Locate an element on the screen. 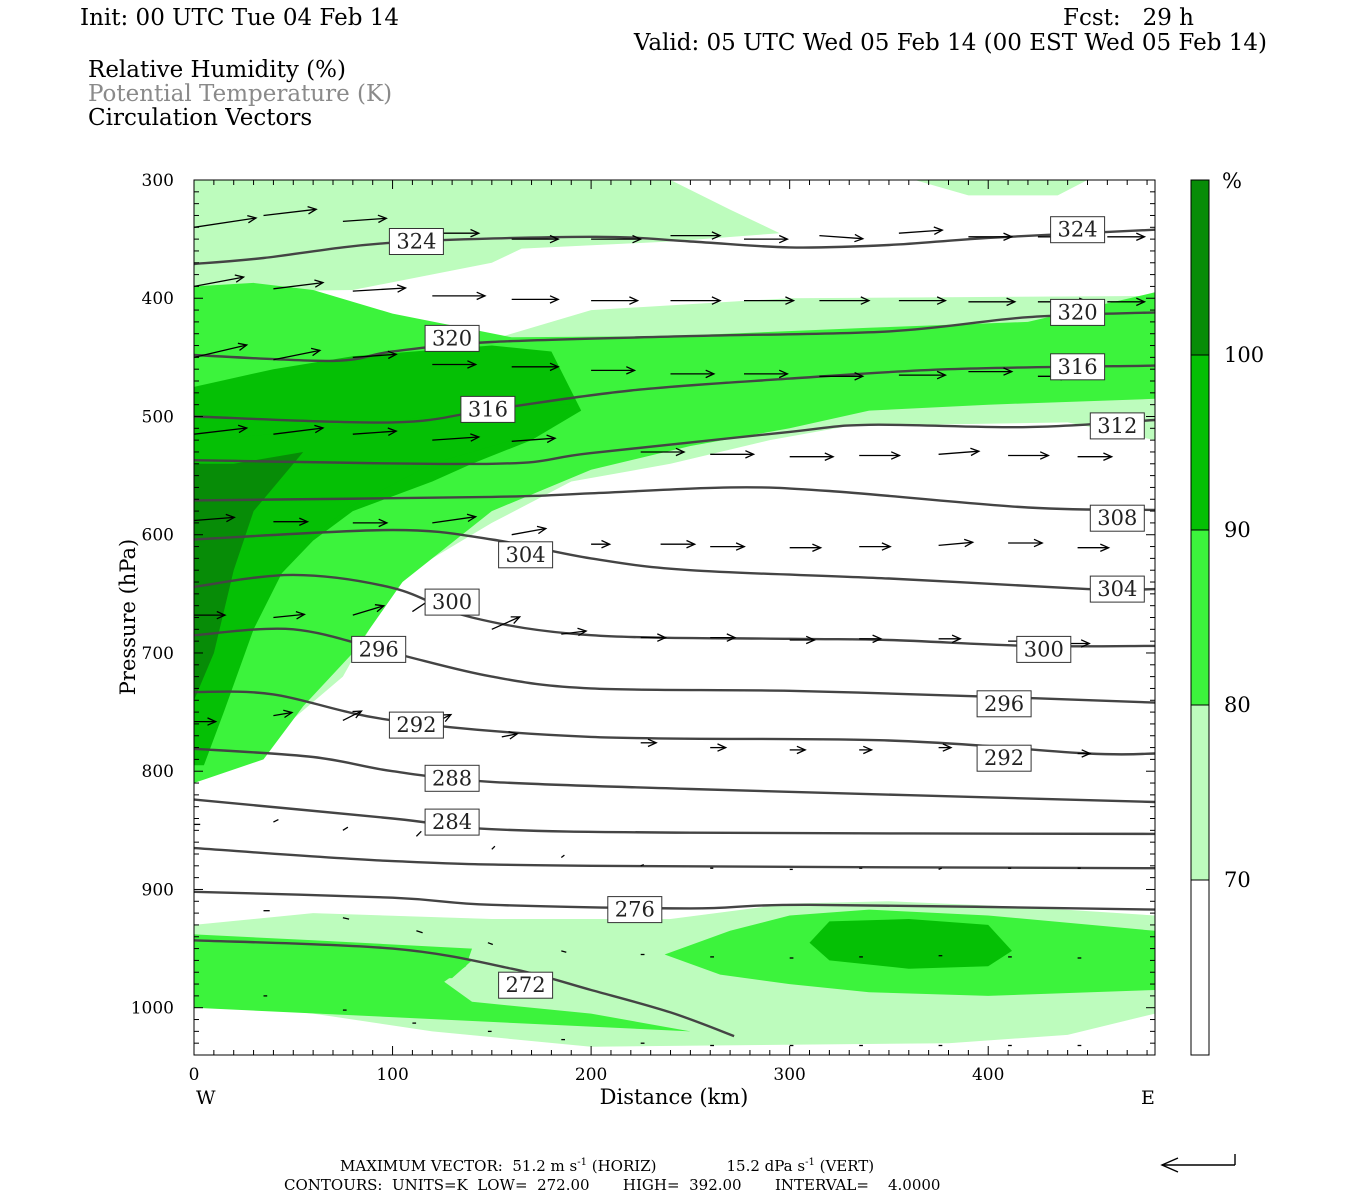 The width and height of the screenshot is (1350, 1200). contour-label-312: 312 is located at coordinates (1117, 426).